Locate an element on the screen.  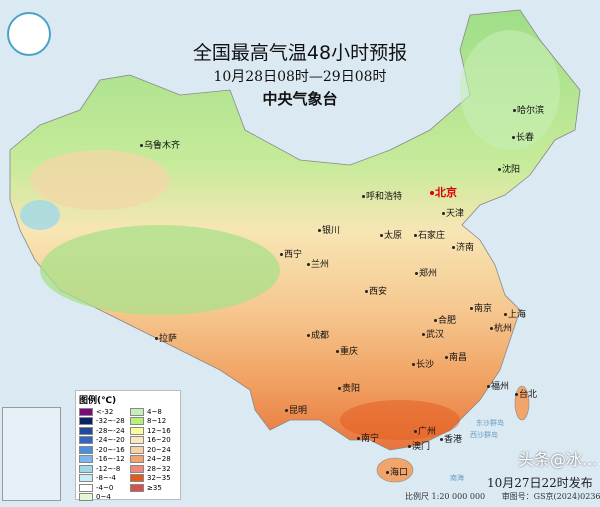
legend-item: -12~-8 is located at coordinates (102, 469).